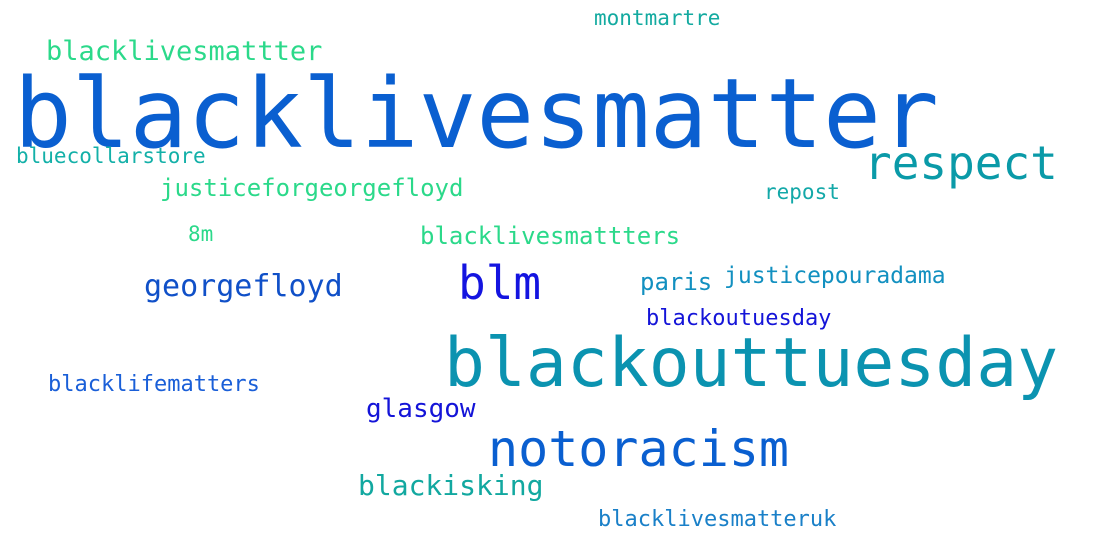 This screenshot has height=558, width=1101. Describe the element at coordinates (751, 363) in the screenshot. I see `word-blackouttuesday: blackouttuesday` at that location.